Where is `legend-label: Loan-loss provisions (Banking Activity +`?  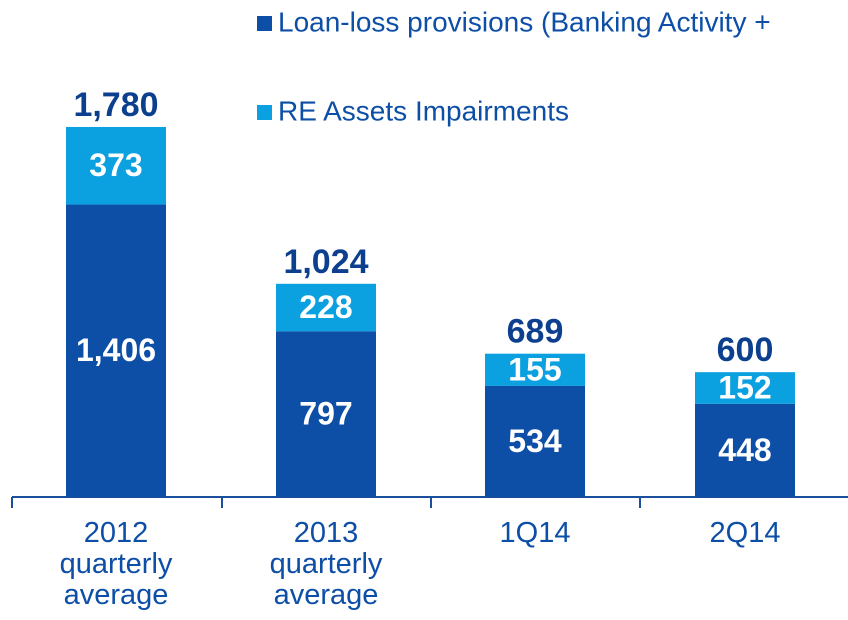 legend-label: Loan-loss provisions (Banking Activity + is located at coordinates (524, 21).